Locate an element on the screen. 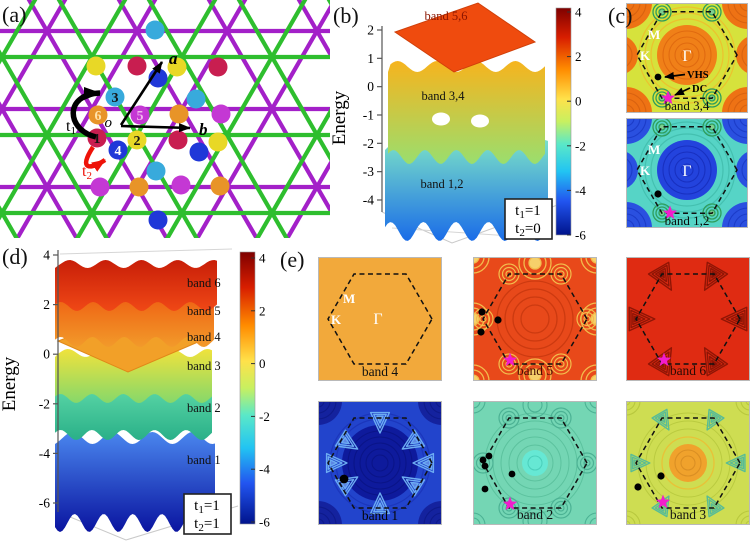 This screenshot has width=750, height=544. bz-hexagon is located at coordinates (688, 463).